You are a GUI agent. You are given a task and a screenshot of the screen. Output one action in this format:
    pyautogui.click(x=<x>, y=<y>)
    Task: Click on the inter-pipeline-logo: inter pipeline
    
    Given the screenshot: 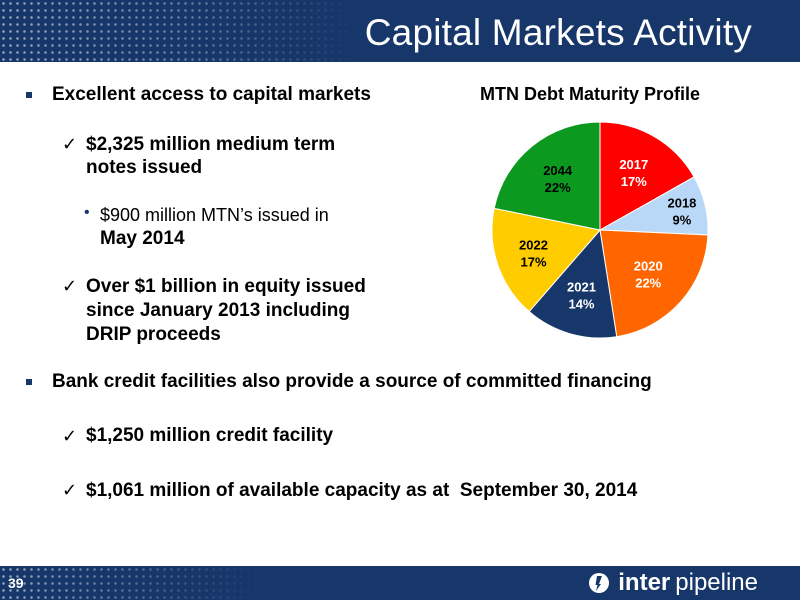 What is the action you would take?
    pyautogui.click(x=673, y=583)
    